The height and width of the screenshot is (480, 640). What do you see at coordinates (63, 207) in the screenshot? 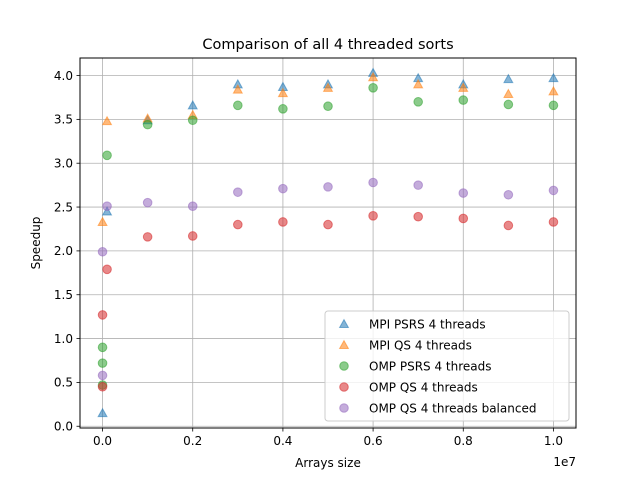
I see `y-tick-label: 2.5` at bounding box center [63, 207].